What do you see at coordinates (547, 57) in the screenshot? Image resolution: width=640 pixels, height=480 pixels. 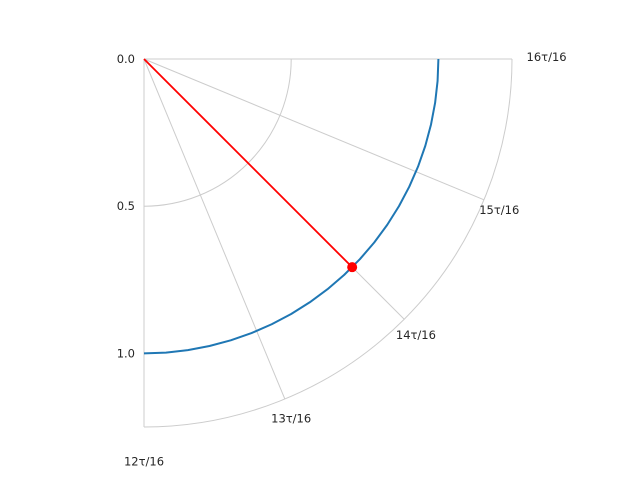 I see `theta-tick-label: 16τ/16` at bounding box center [547, 57].